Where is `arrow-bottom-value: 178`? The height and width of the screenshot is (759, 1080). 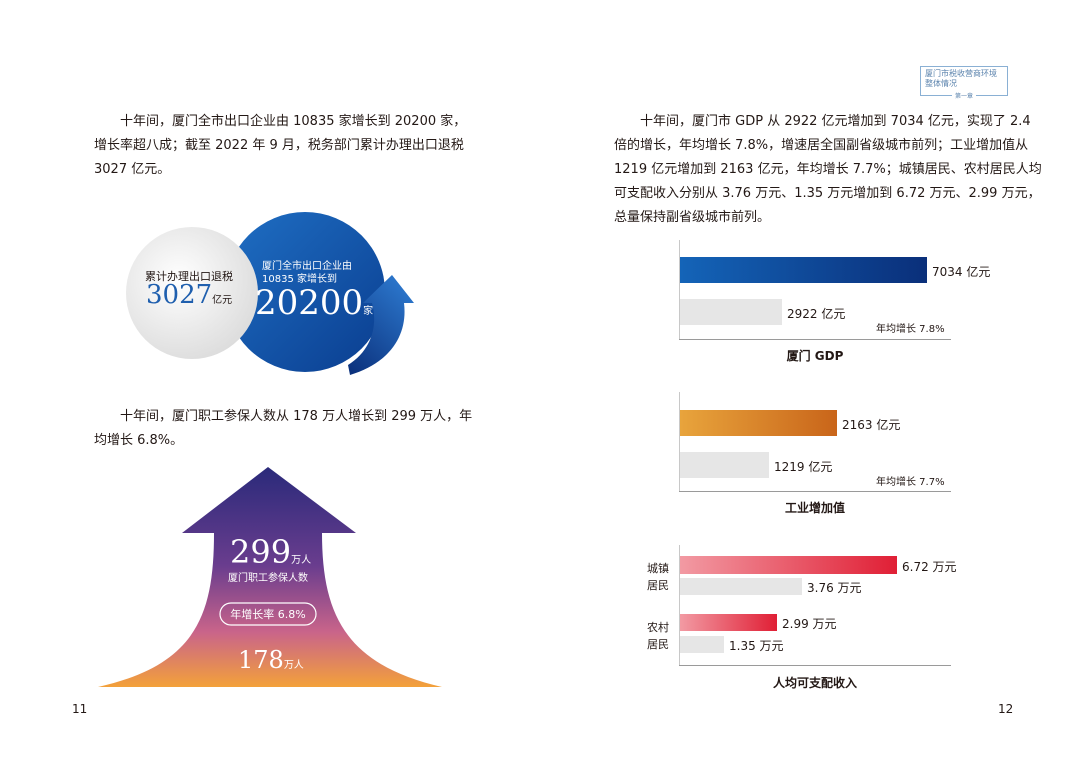
arrow-bottom-value: 178 is located at coordinates (261, 660).